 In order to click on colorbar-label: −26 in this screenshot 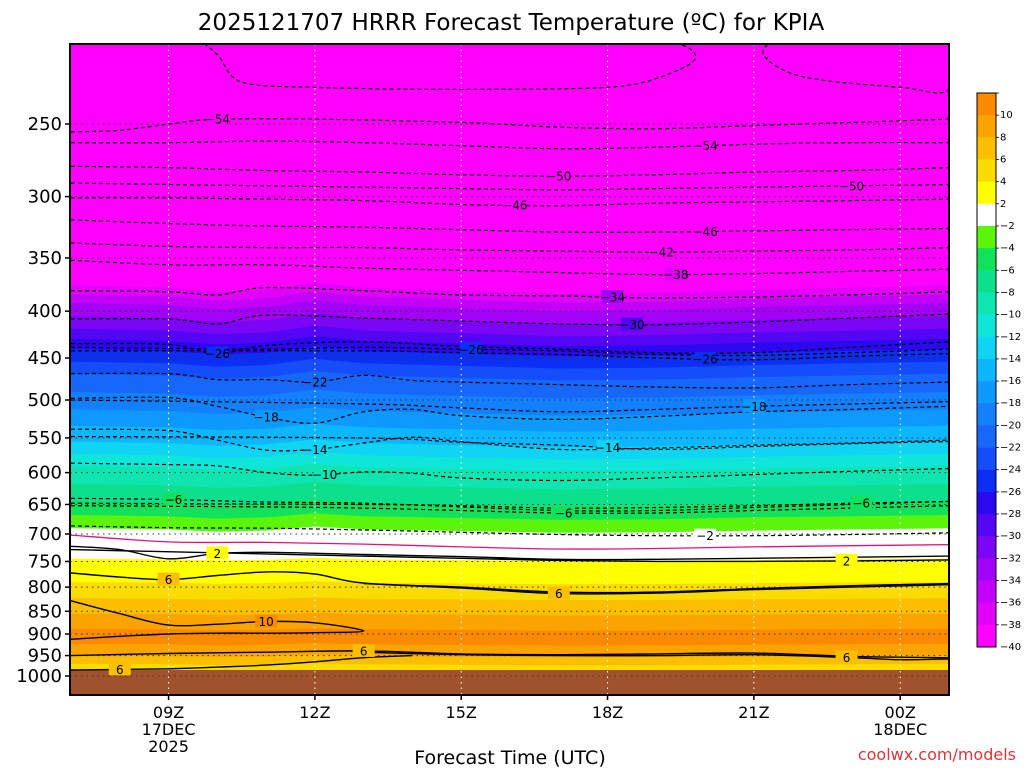, I will do `click(1010, 492)`.